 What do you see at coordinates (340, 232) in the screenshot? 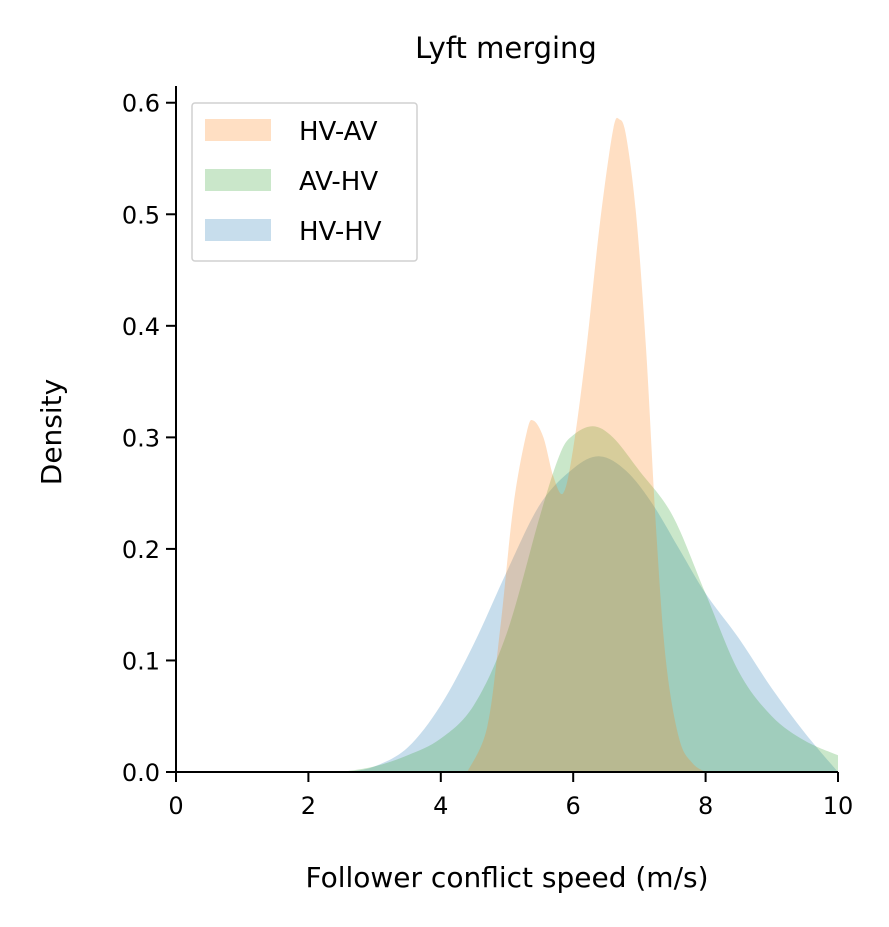
I see `legend-label: HV-HV` at bounding box center [340, 232].